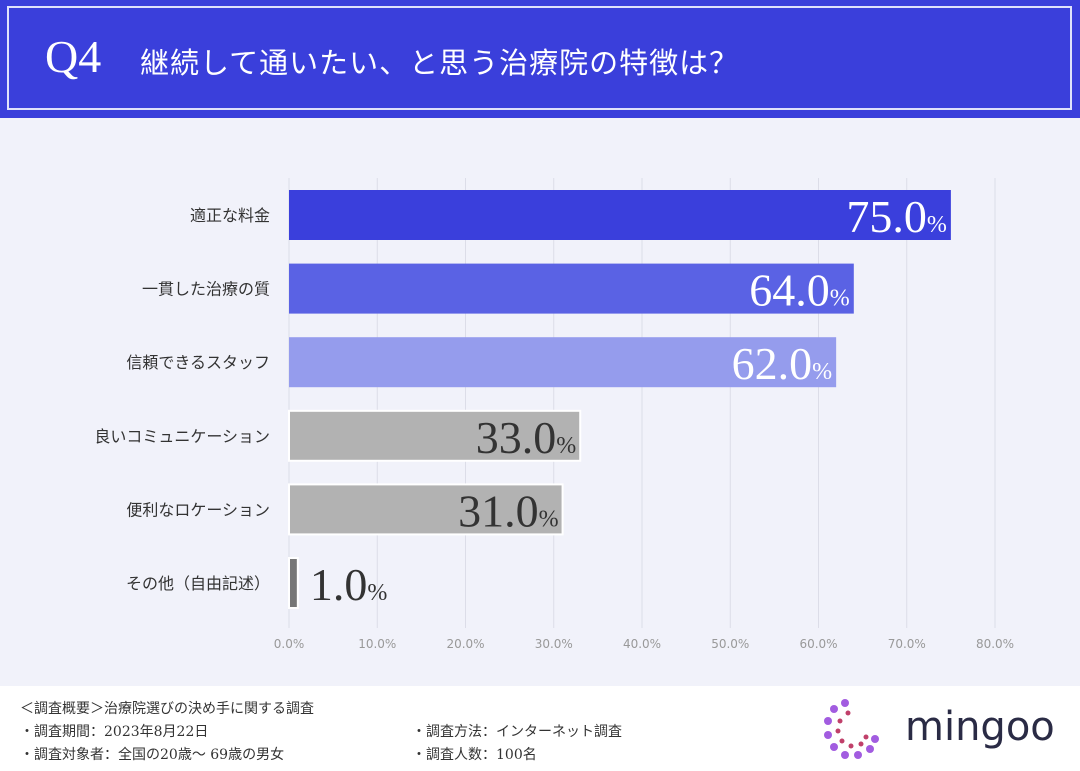  I want to click on x-tick-label: 60.0%, so click(818, 644).